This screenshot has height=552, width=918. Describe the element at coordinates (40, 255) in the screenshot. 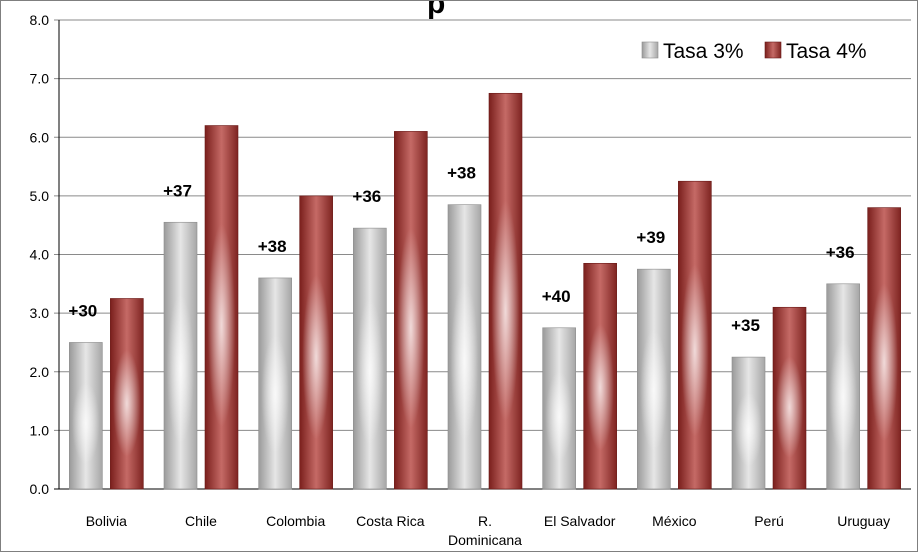

I see `y-tick-label: 4.0` at that location.